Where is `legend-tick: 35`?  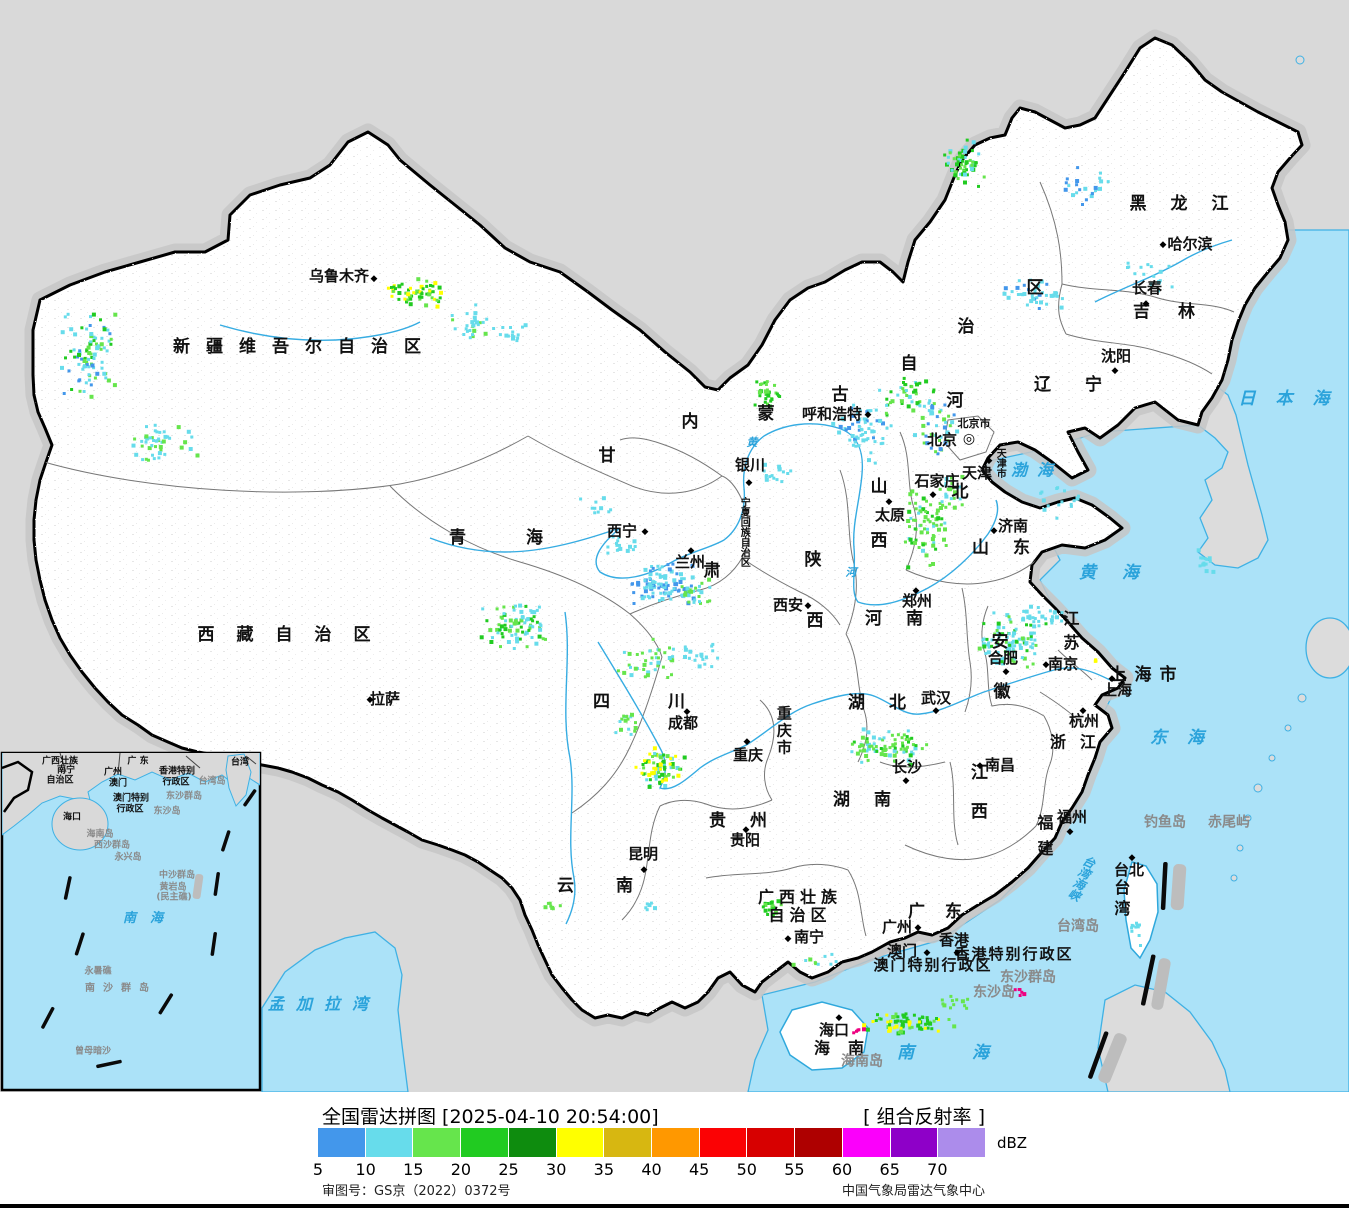 legend-tick: 35 is located at coordinates (604, 1169).